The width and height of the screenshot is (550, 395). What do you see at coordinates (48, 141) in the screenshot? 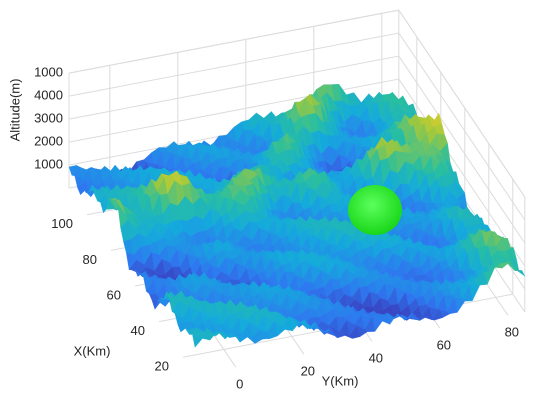
I see `z-tick-label: 2000` at bounding box center [48, 141].